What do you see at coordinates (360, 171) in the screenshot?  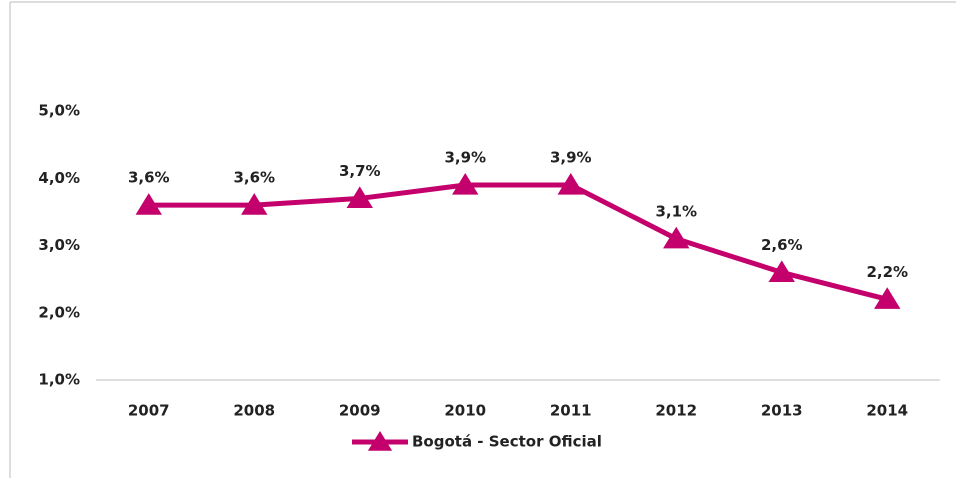 I see `data-label: 3,7%` at bounding box center [360, 171].